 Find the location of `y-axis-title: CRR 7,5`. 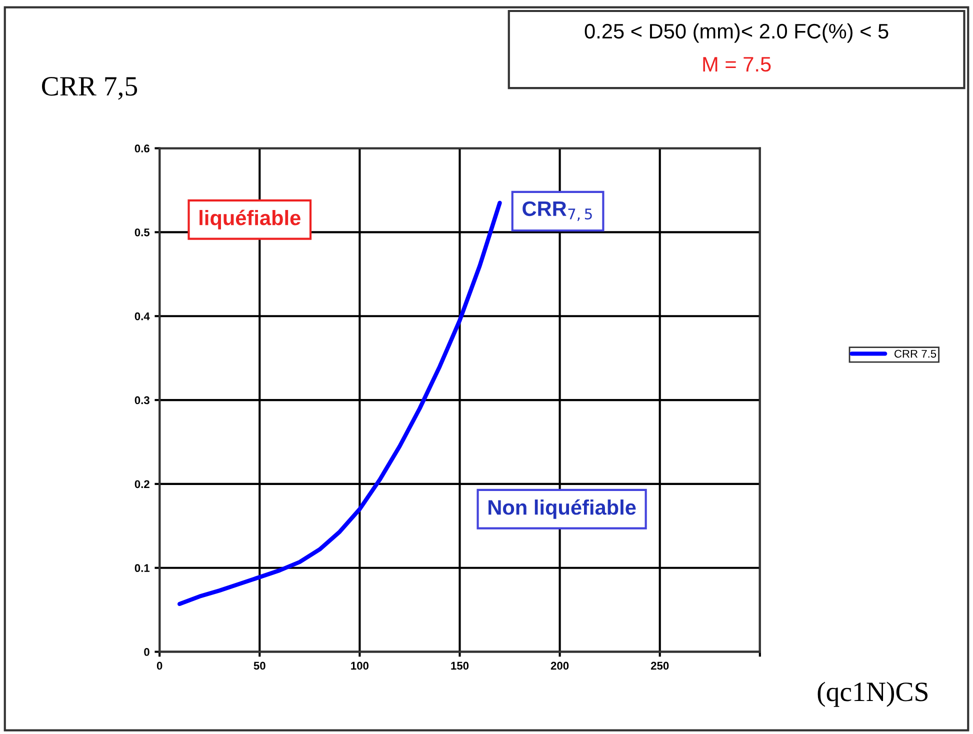

y-axis-title: CRR 7,5 is located at coordinates (90, 88).